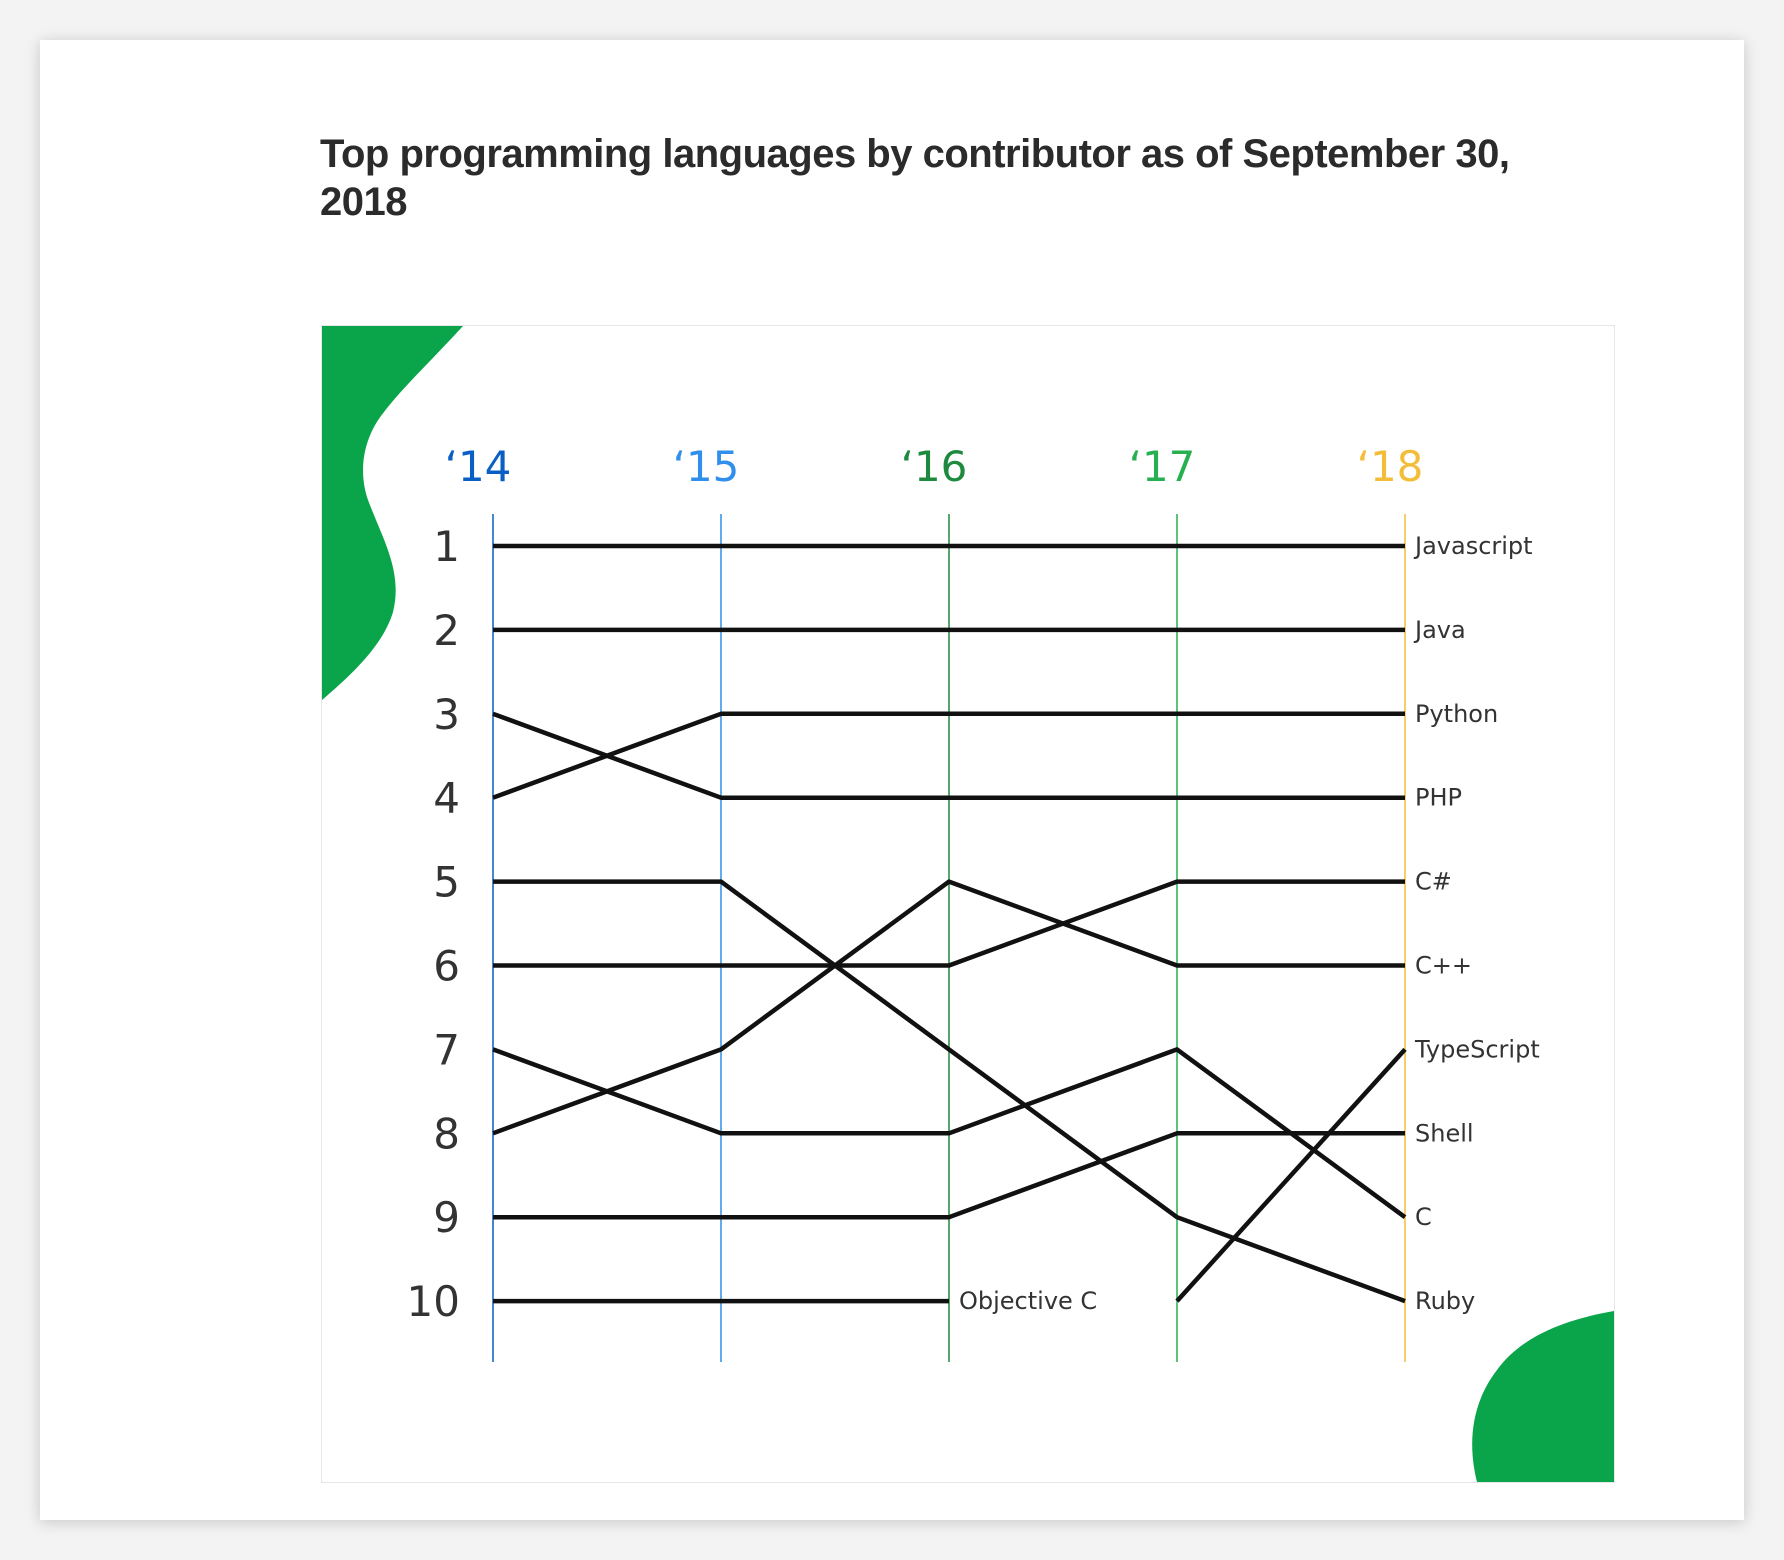 The height and width of the screenshot is (1560, 1784). I want to click on year-tick-label: ‘16, so click(934, 466).